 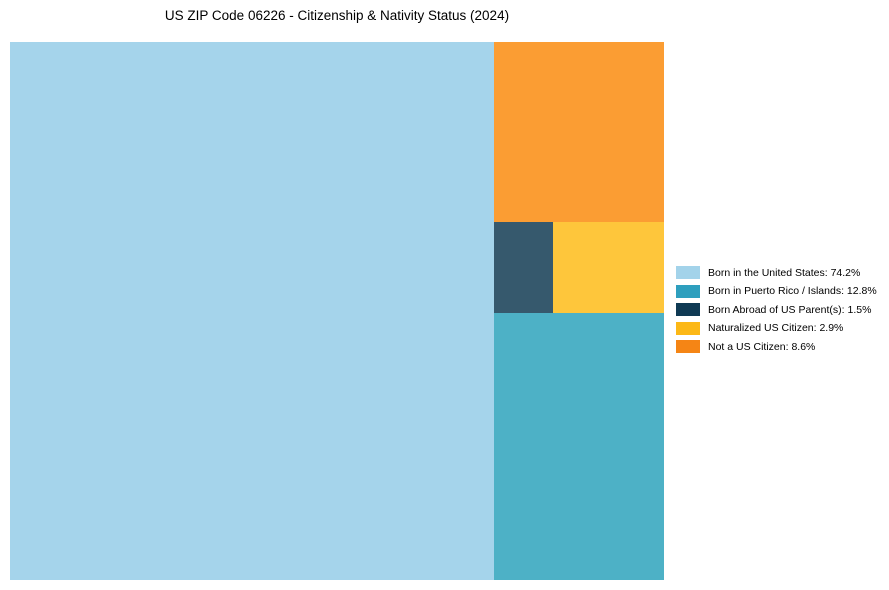 What do you see at coordinates (792, 291) in the screenshot?
I see `legend-label-born-in-puerto-rico-islands: Born in Puerto Rico / Islands: 12.8%` at bounding box center [792, 291].